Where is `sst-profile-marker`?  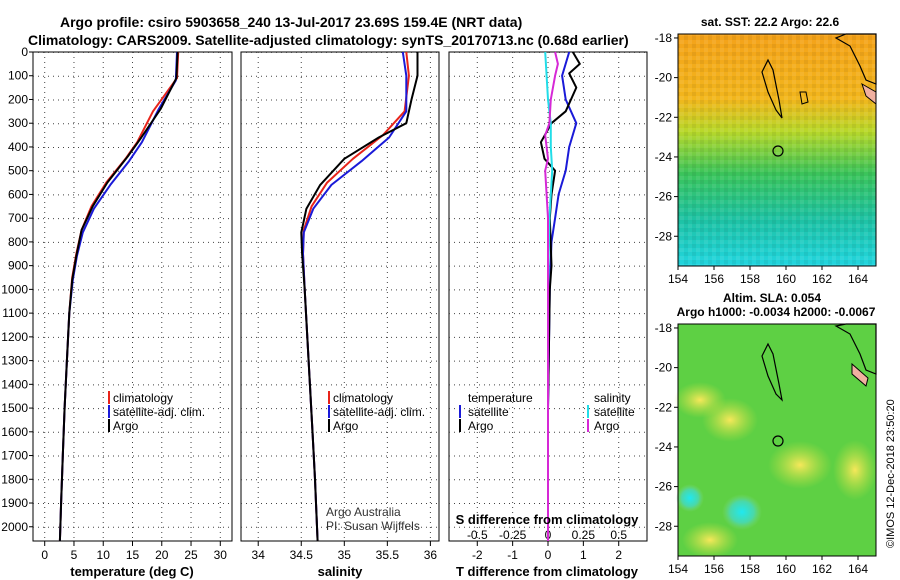 sst-profile-marker is located at coordinates (778, 151).